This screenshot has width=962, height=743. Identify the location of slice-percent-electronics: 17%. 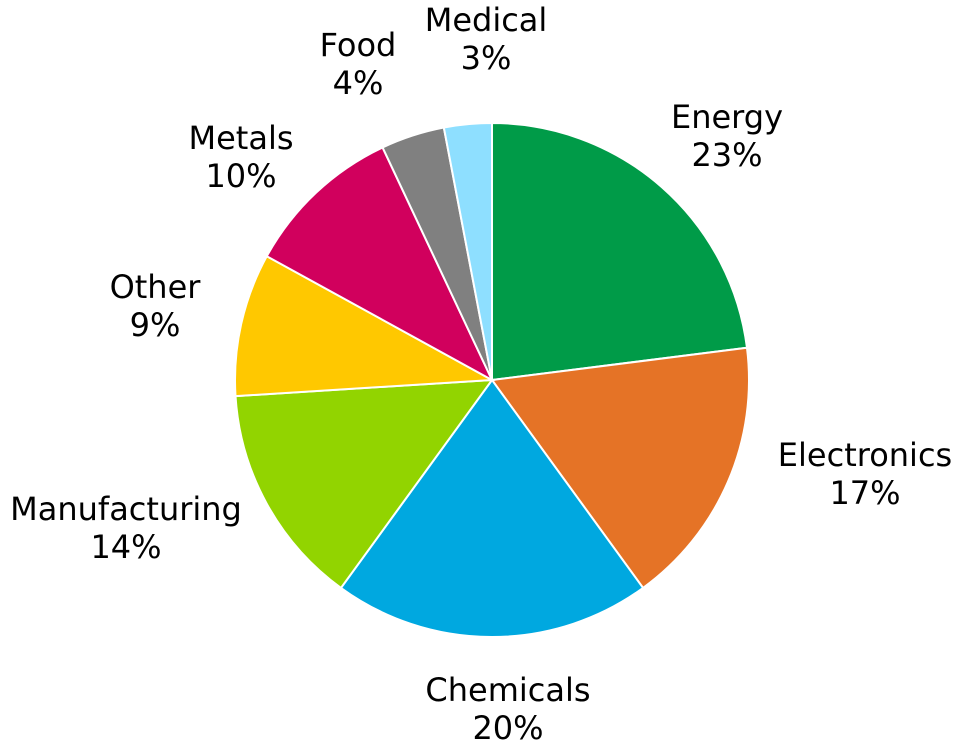
(864, 493).